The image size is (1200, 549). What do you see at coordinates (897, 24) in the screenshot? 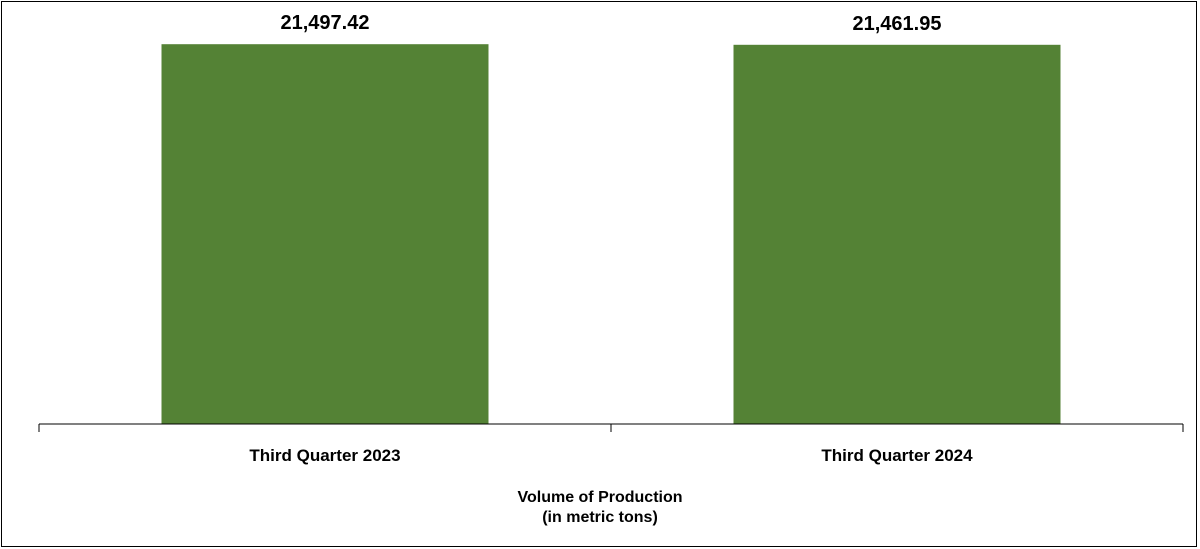
I see `data-label-2: 21,461.95` at bounding box center [897, 24].